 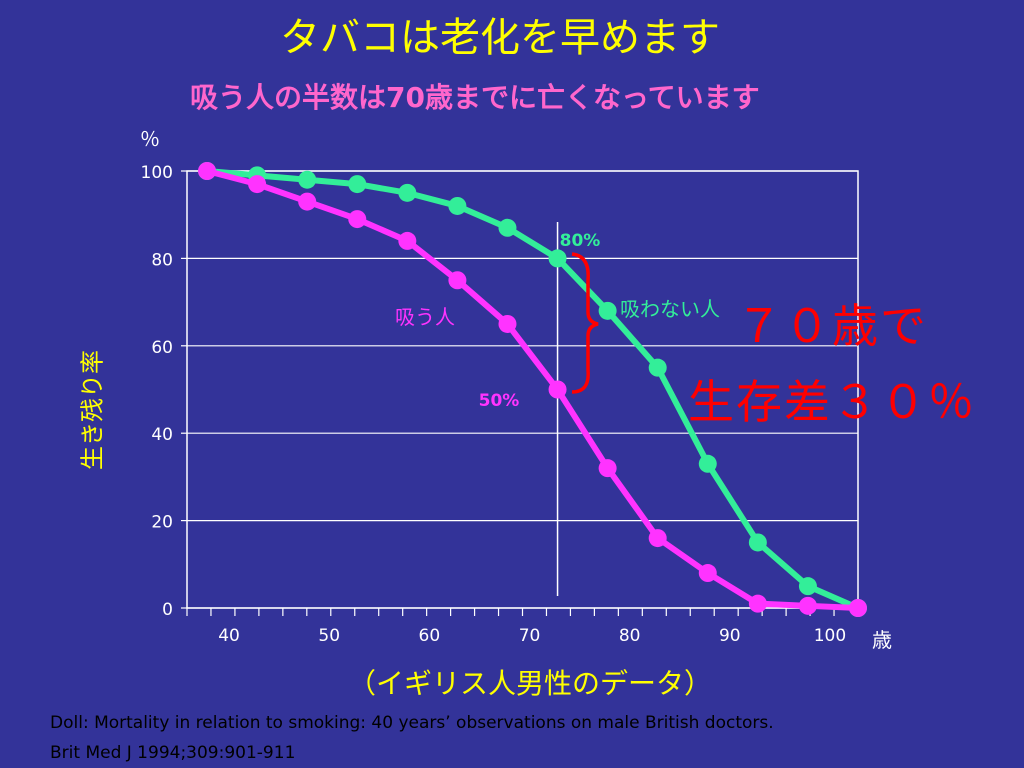 I want to click on x-tick-label: 90, so click(x=730, y=636).